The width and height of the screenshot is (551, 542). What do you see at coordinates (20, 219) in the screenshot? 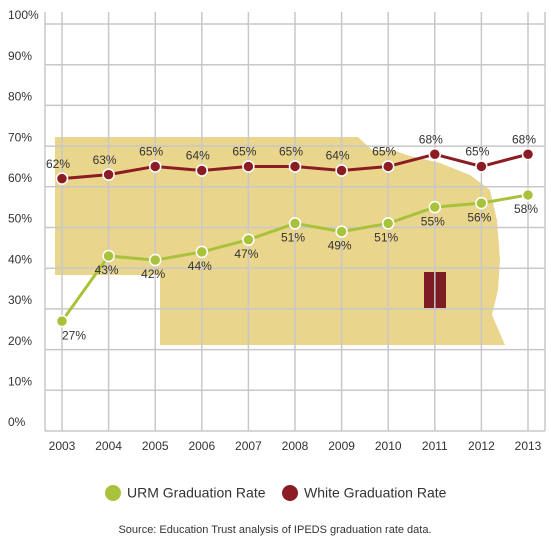
I see `y-tick-label: 50%` at bounding box center [20, 219].